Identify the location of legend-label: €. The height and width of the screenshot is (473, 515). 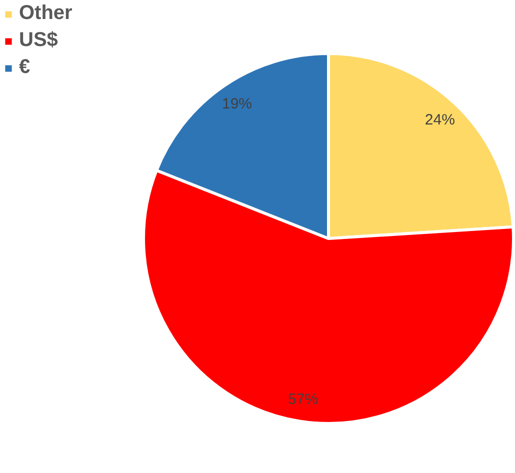
(25, 67).